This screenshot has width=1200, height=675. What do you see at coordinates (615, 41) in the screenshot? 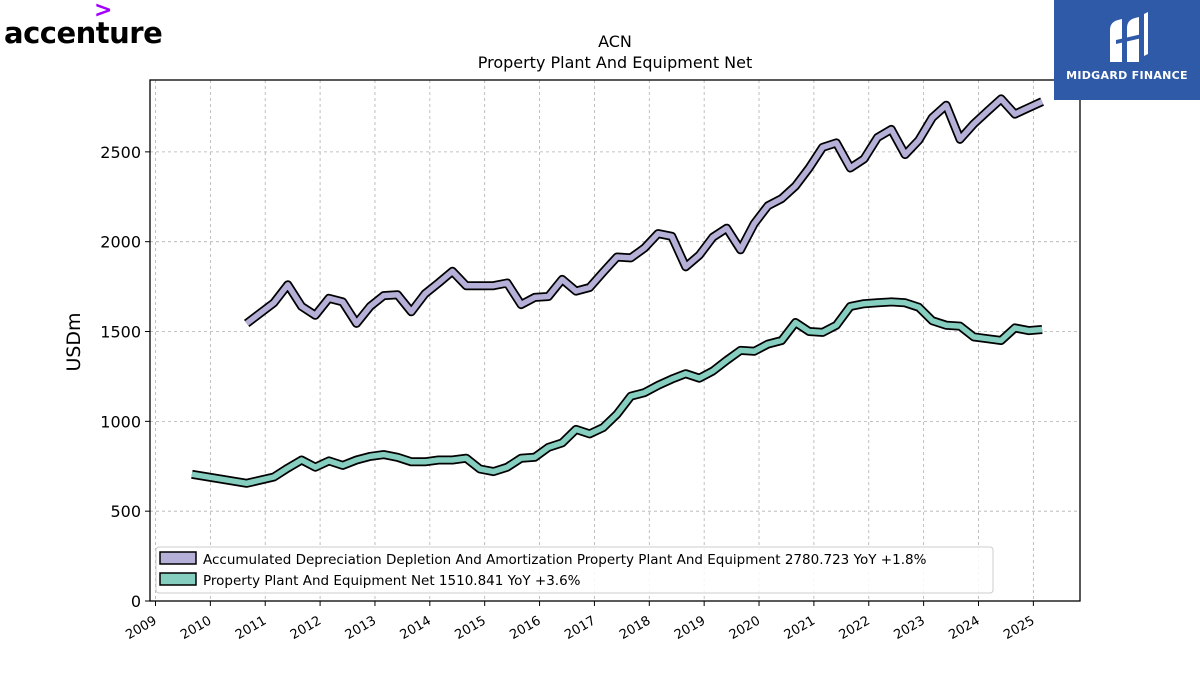
I see `chart-title: ACN` at bounding box center [615, 41].